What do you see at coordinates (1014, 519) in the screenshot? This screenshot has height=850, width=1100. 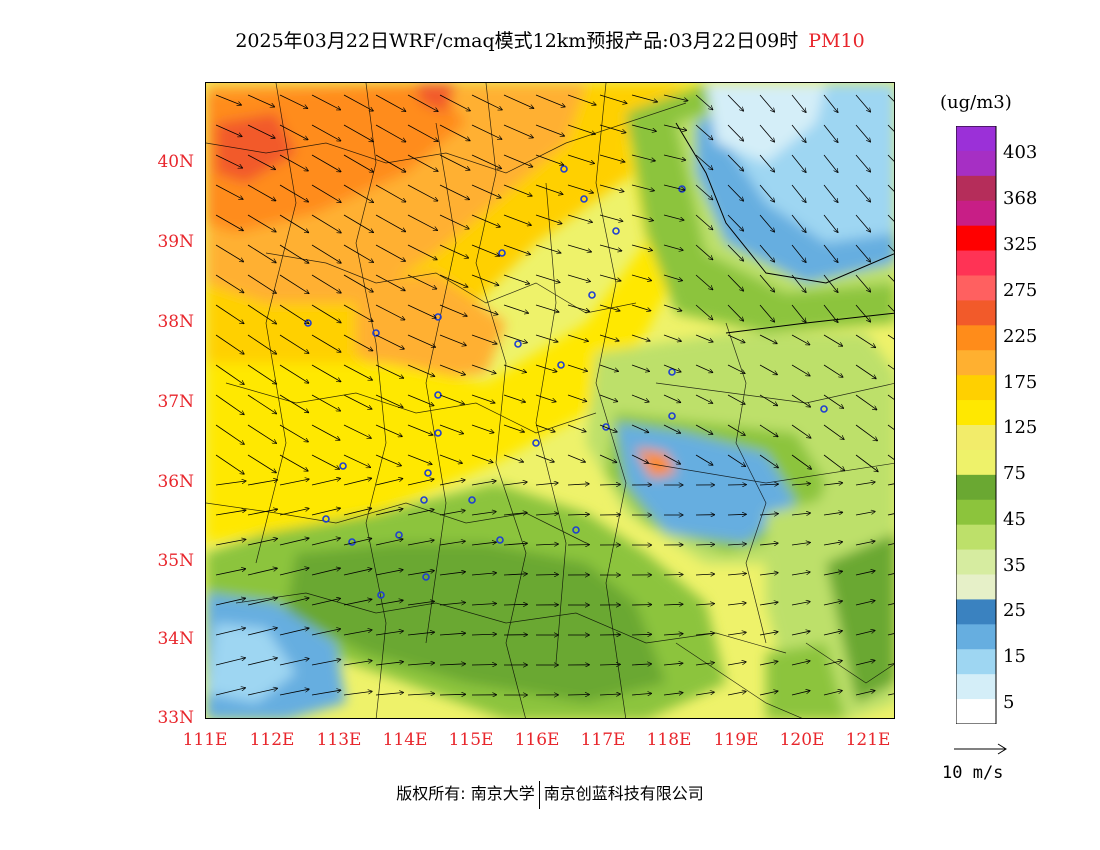 I see `colorbar-label-45: 45` at bounding box center [1014, 519].